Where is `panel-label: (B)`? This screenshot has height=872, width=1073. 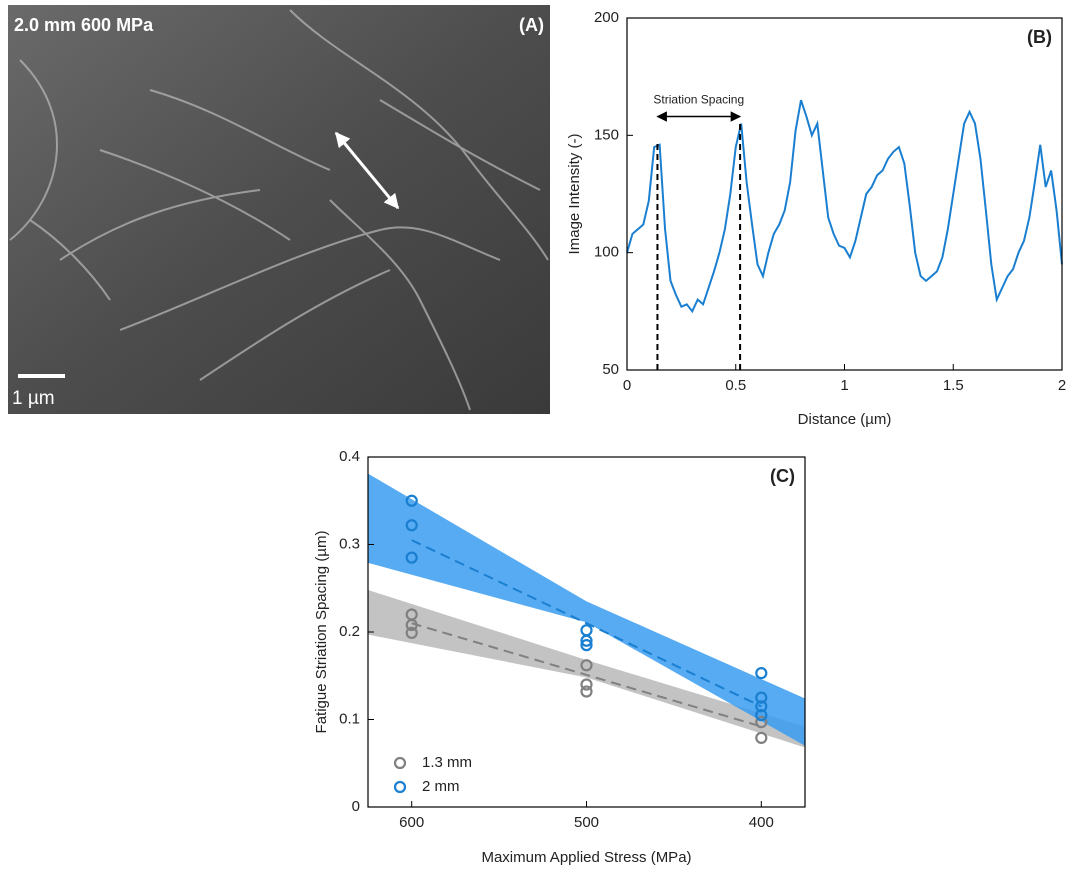
panel-label: (B) is located at coordinates (1039, 37).